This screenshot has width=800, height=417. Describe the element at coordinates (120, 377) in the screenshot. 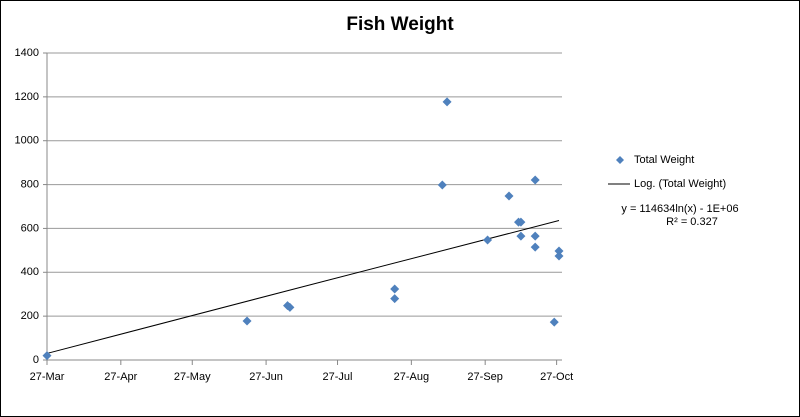

I see `x-tick-label: 27-Apr` at that location.